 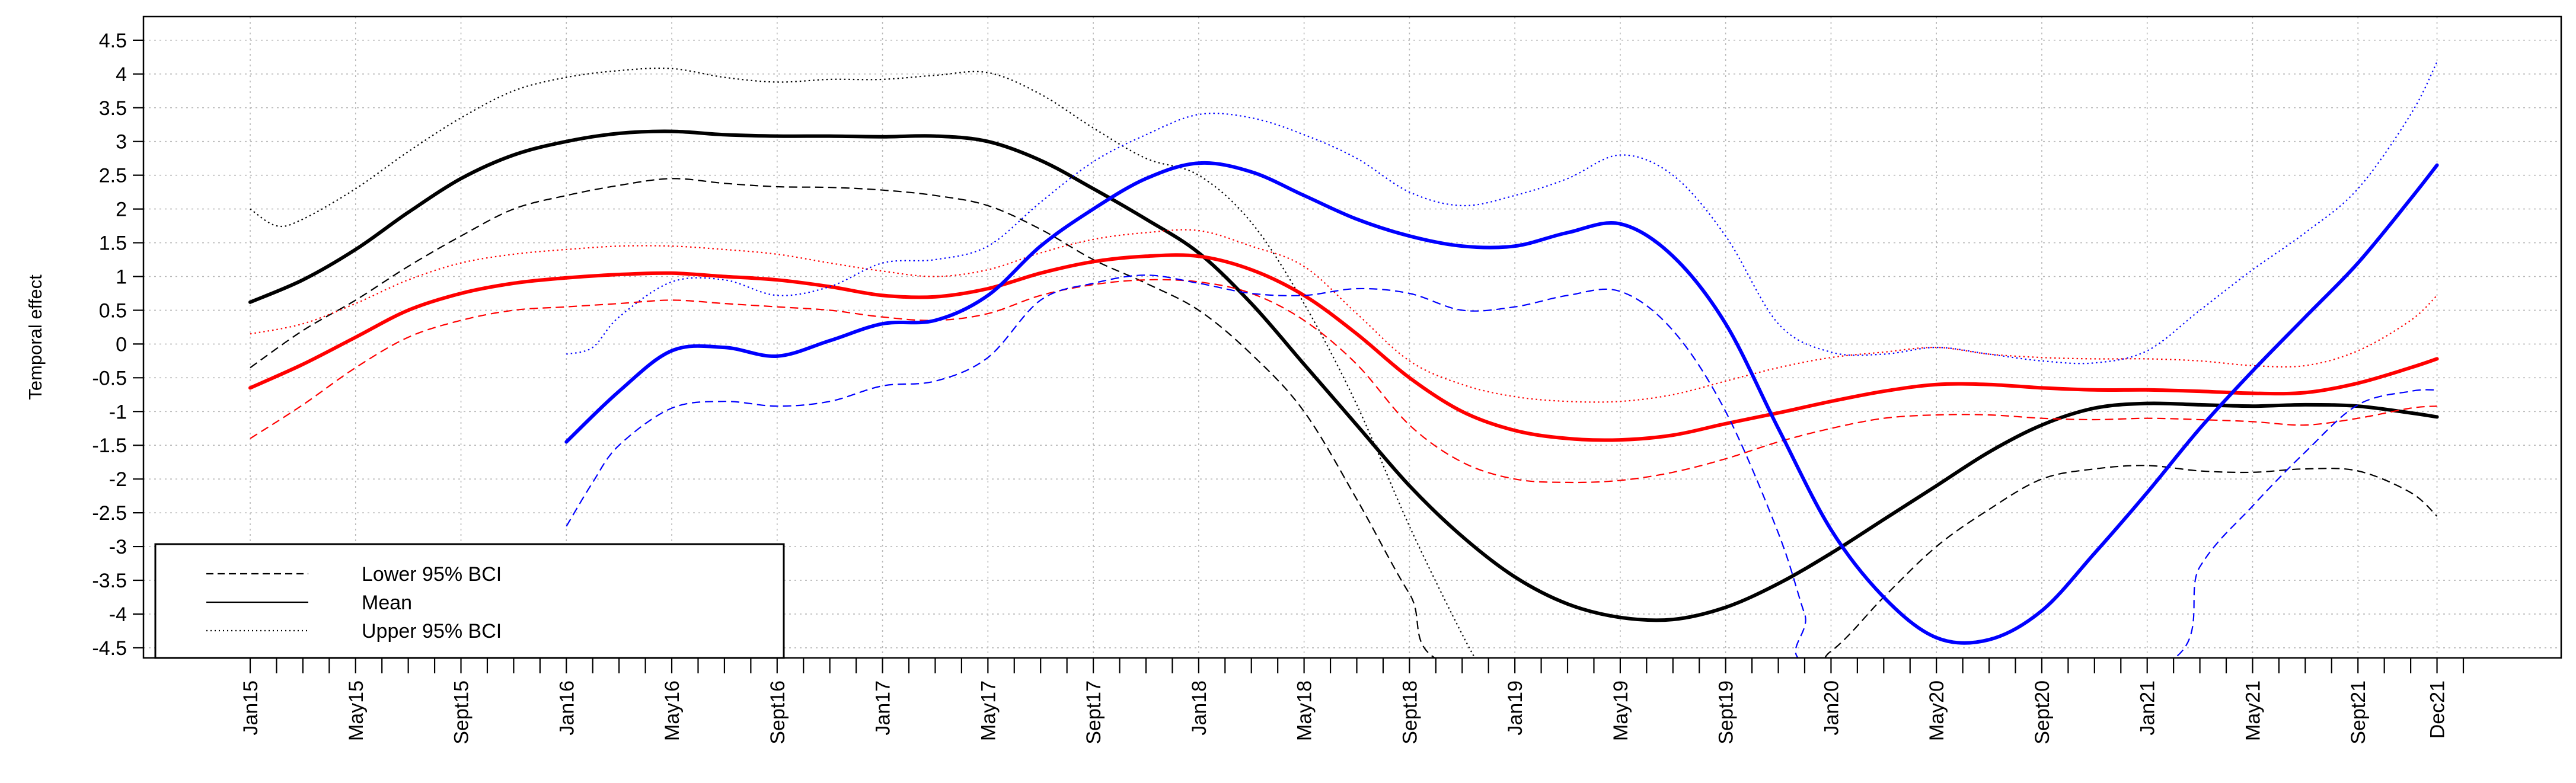 I want to click on x-tick-label: Sept20, so click(x=2042, y=712).